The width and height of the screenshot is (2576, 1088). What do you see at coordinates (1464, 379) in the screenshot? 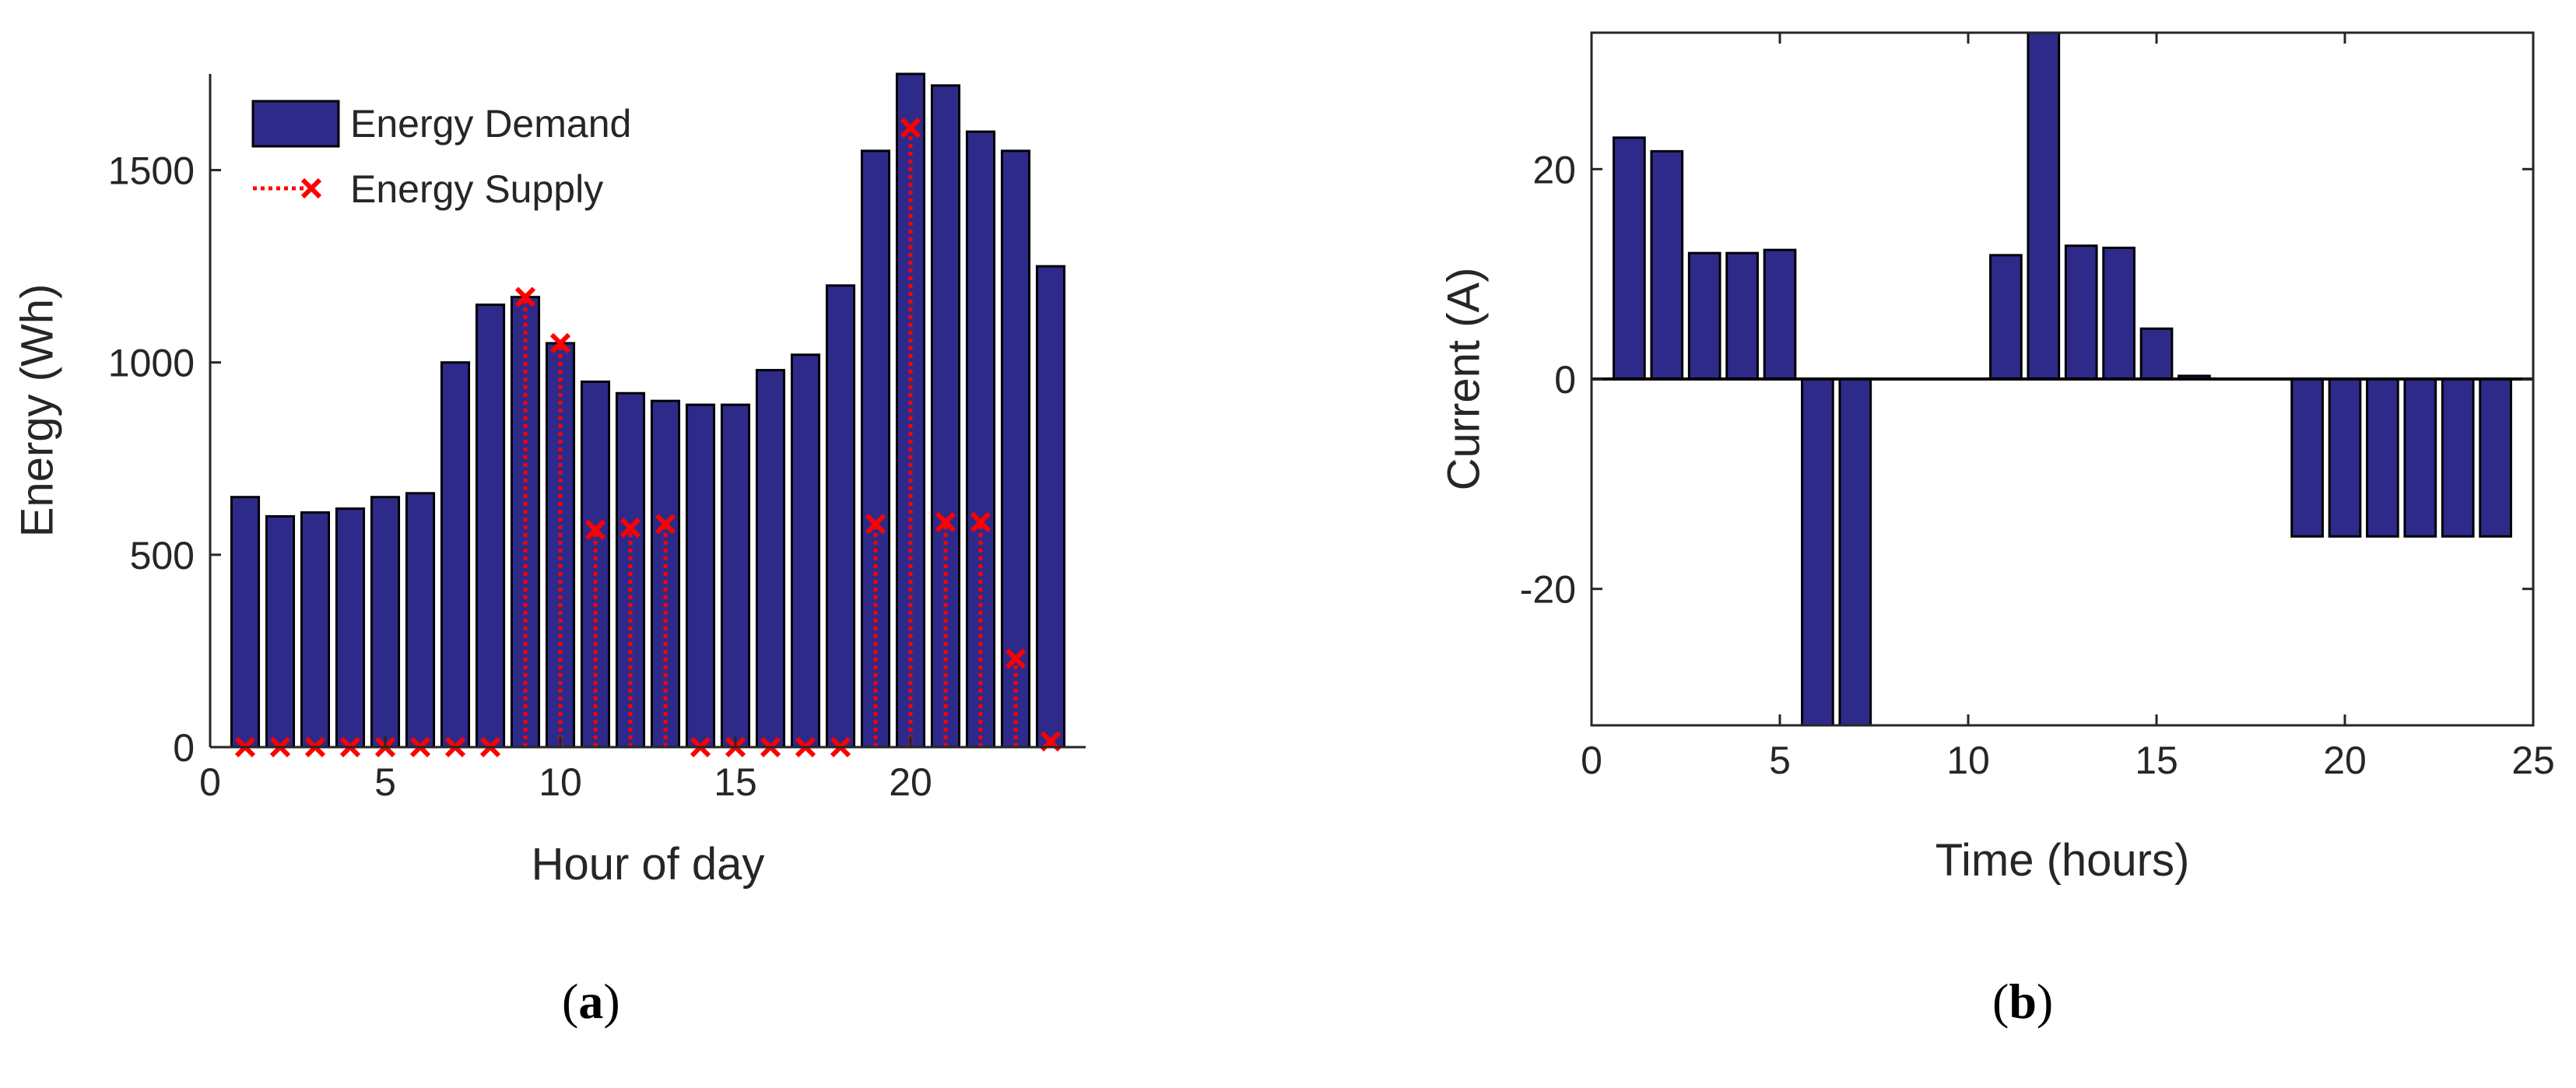
I see `b-y-axis-label: Current (A)` at bounding box center [1464, 379].